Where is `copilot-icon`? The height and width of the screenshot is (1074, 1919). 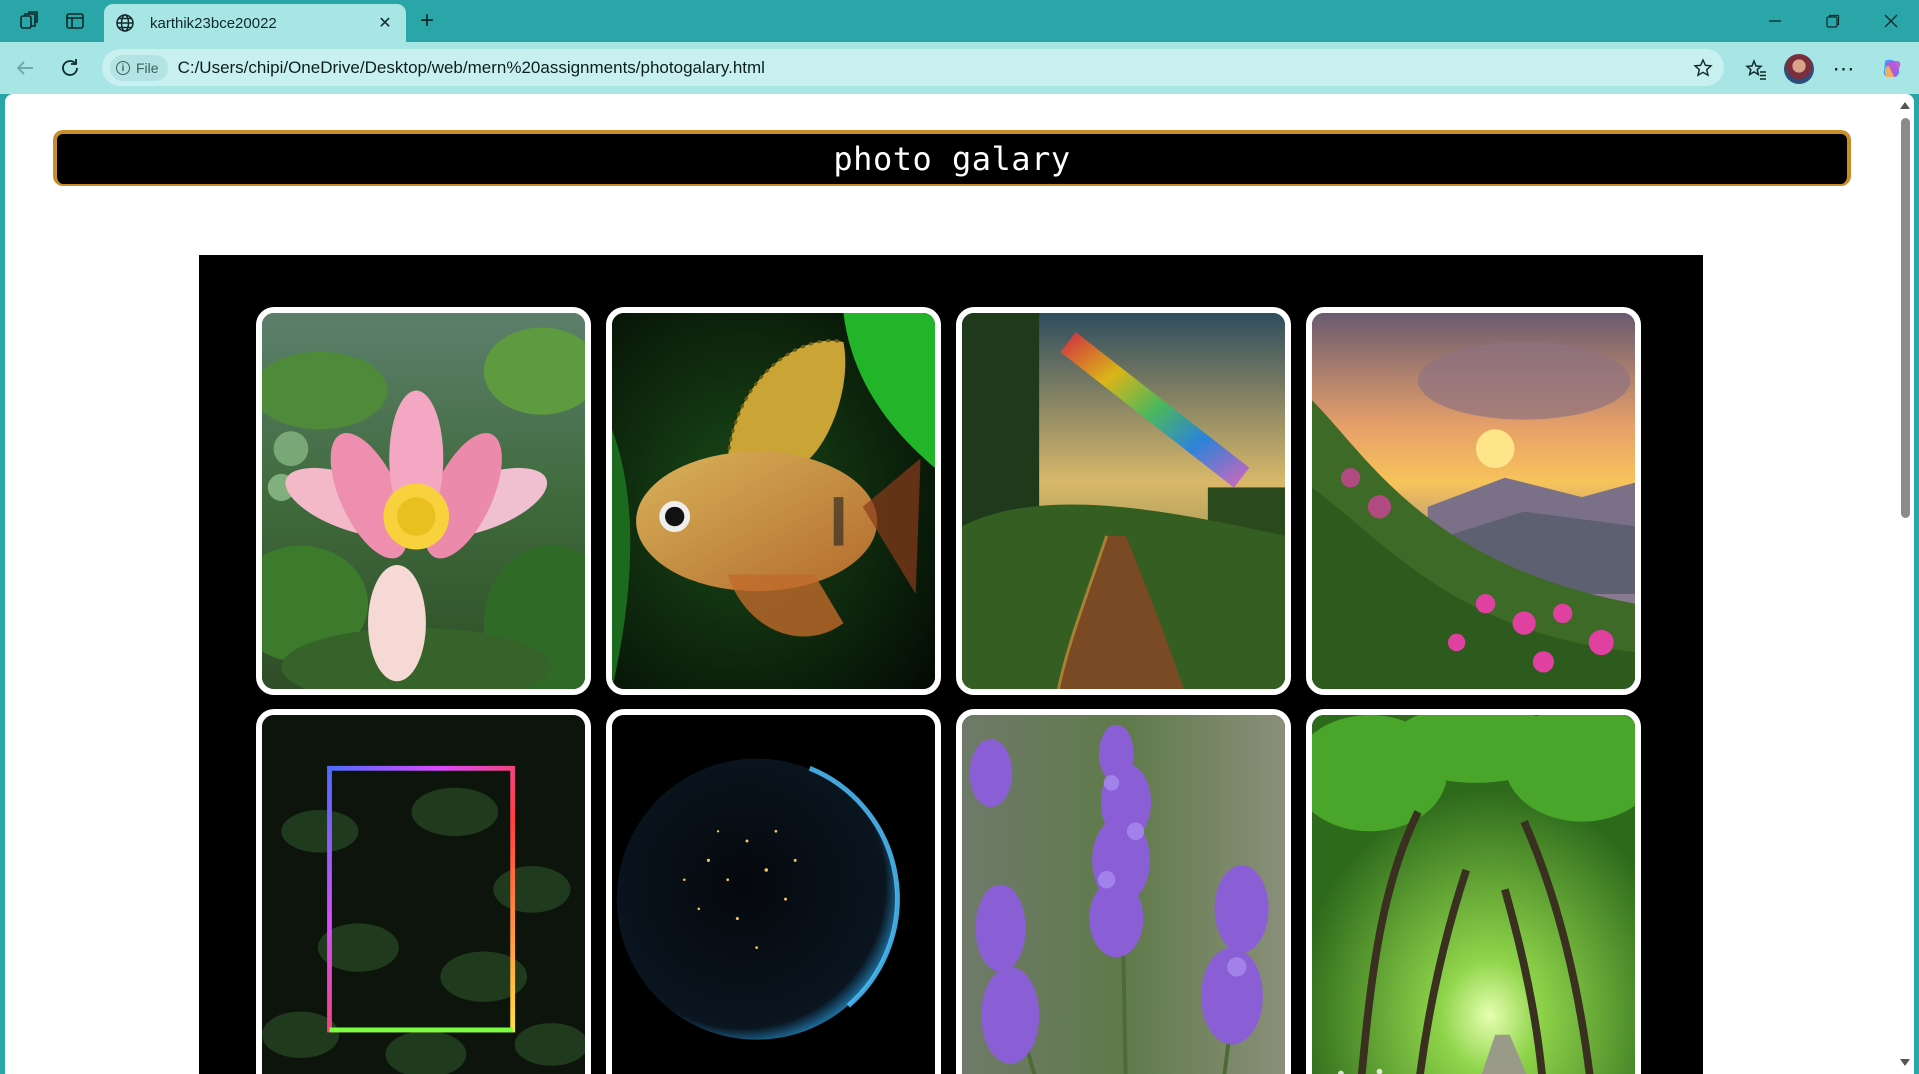 copilot-icon is located at coordinates (1892, 69).